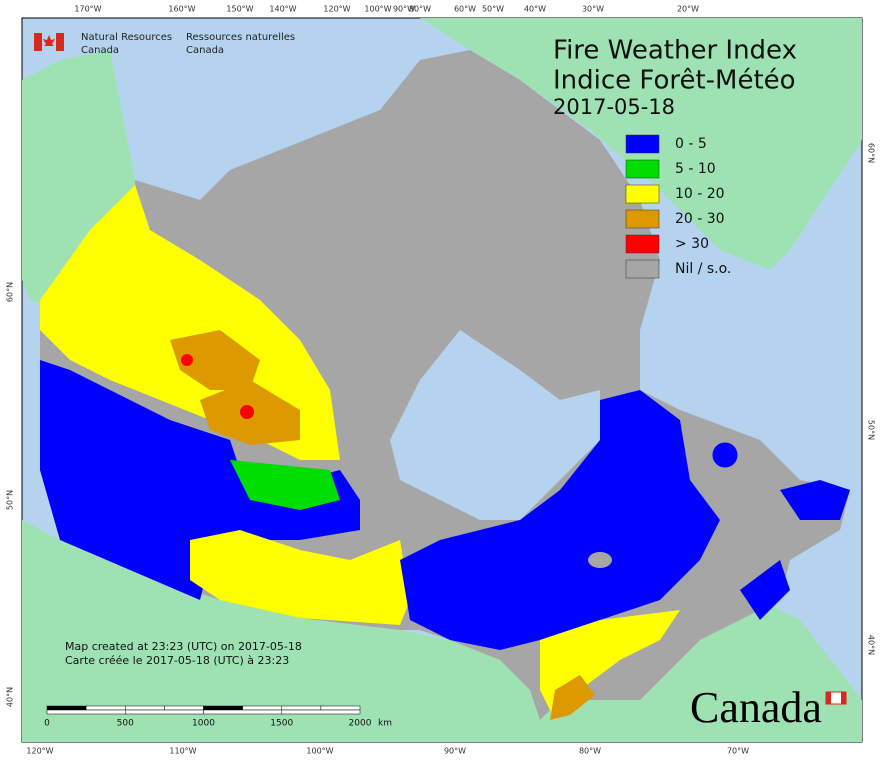  I want to click on scale-label: 1500, so click(281, 724).